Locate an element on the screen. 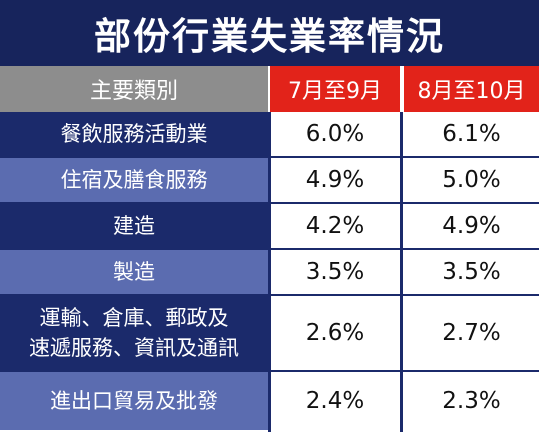 This screenshot has width=539, height=432. row-value-jul-sep-4: 3.5% is located at coordinates (335, 272).